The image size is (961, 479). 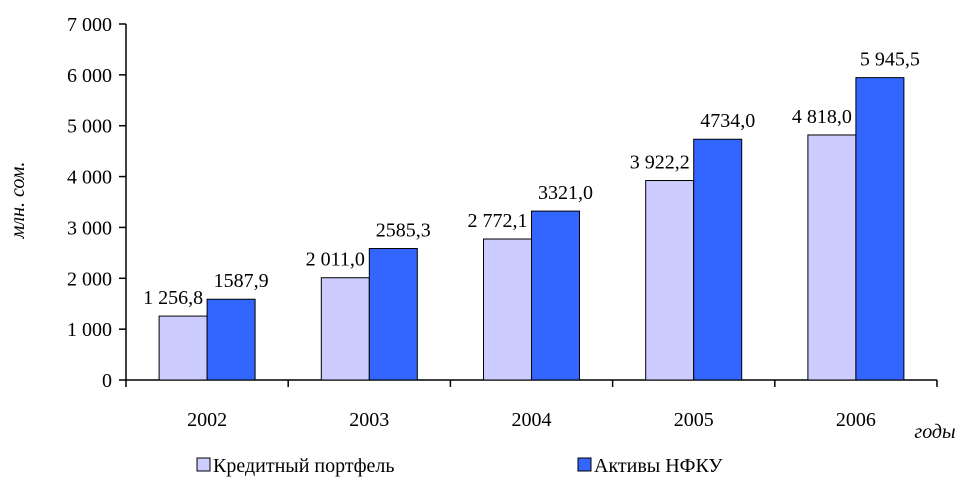 I want to click on y-tick-label: 3 000, so click(x=89, y=228).